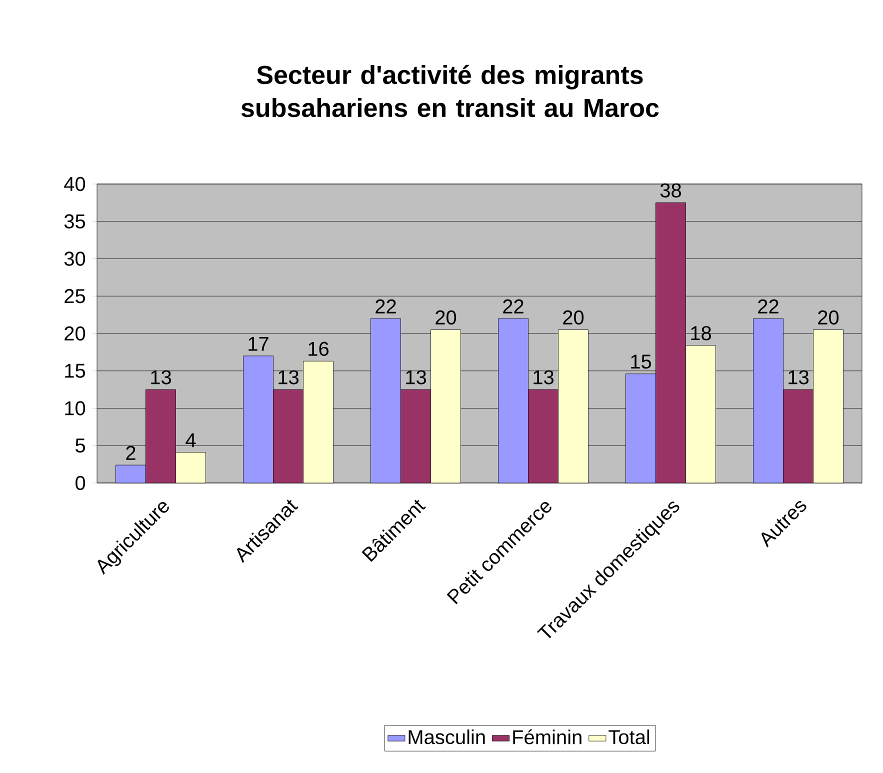 This screenshot has width=883, height=773. What do you see at coordinates (701, 333) in the screenshot?
I see `data-label: 18` at bounding box center [701, 333].